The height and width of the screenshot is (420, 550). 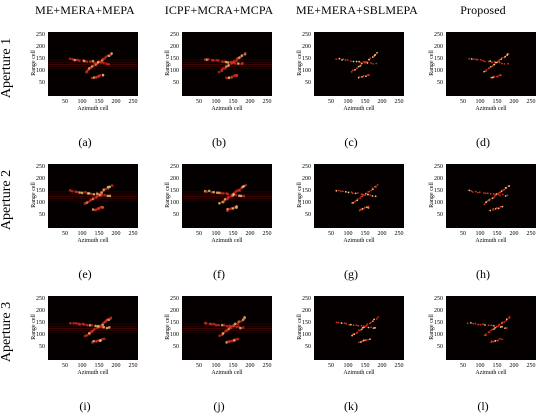 What do you see at coordinates (85, 406) in the screenshot?
I see `subfigure-caption: (i)` at bounding box center [85, 406].